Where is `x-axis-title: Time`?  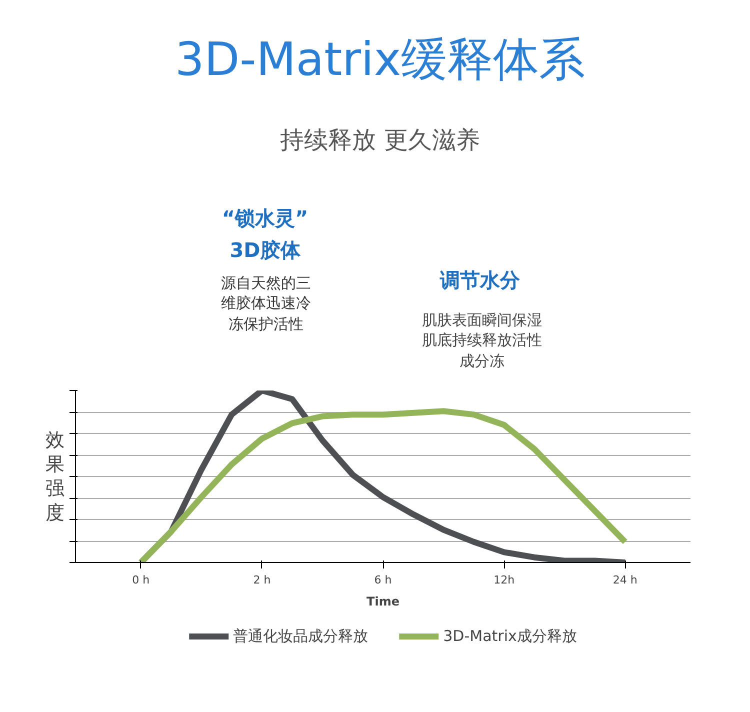
x-axis-title: Time is located at coordinates (383, 601).